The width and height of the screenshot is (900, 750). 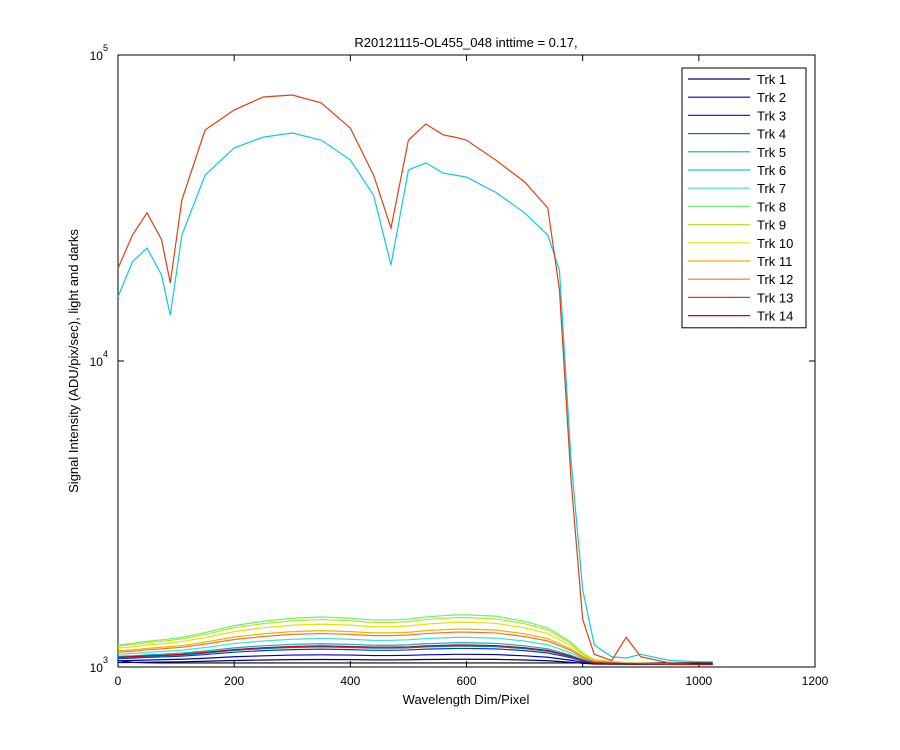 I want to click on y-tick-label: 10⁵, so click(x=99, y=53).